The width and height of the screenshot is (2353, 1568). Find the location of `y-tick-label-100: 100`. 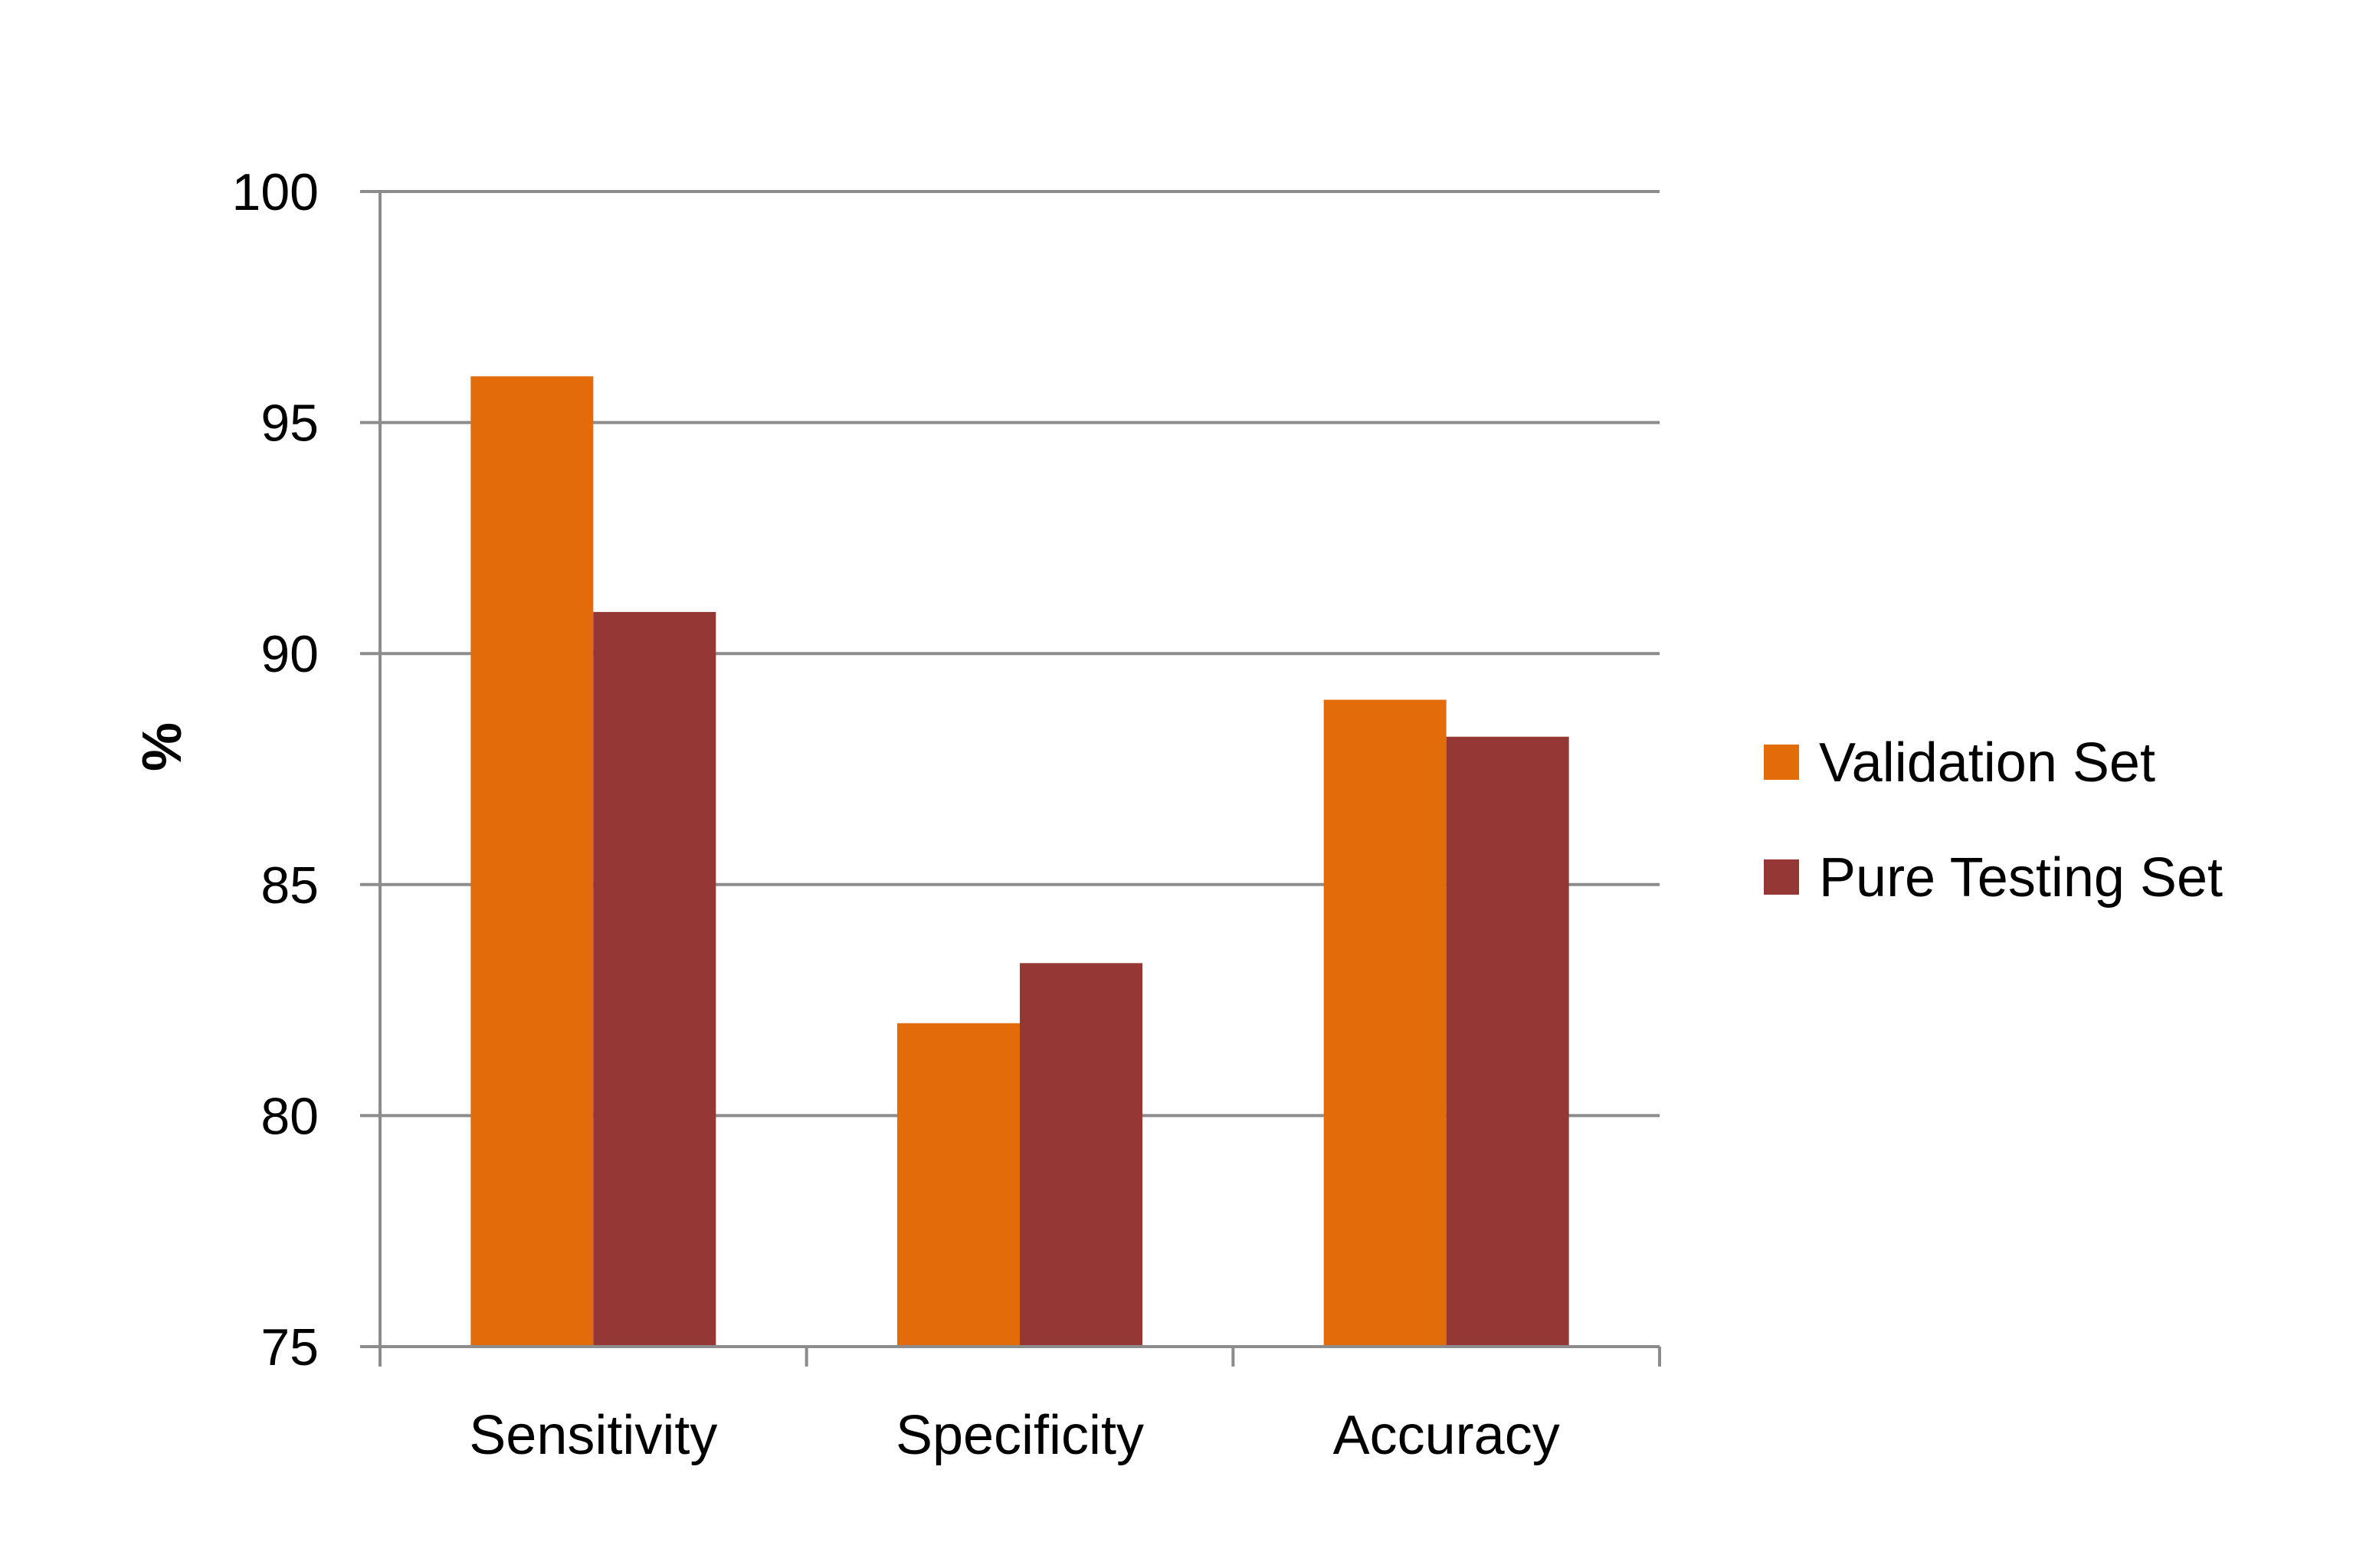

y-tick-label-100: 100 is located at coordinates (275, 192).